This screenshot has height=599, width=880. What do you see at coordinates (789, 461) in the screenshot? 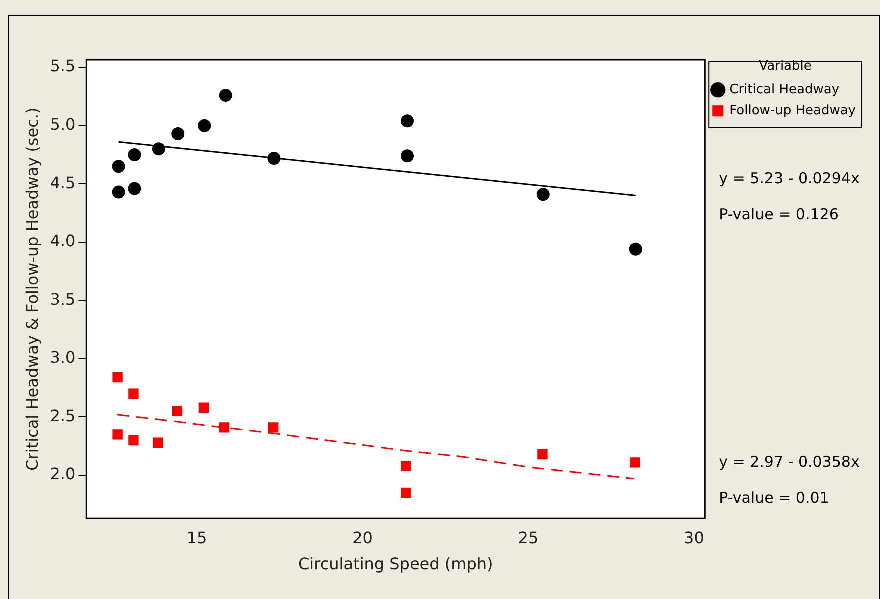
I see `text: y = 2.97 - 0.0358x` at bounding box center [789, 461].